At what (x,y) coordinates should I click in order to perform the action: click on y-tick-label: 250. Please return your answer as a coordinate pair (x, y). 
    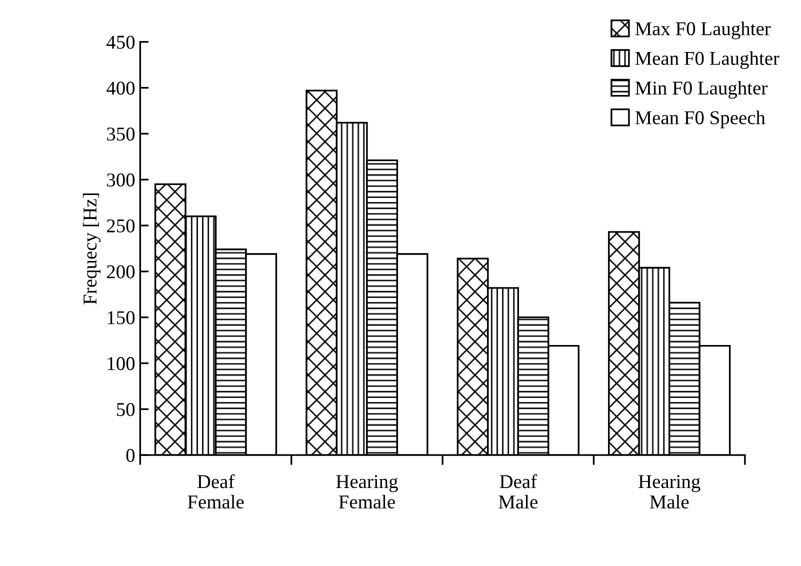
    Looking at the image, I should click on (121, 225).